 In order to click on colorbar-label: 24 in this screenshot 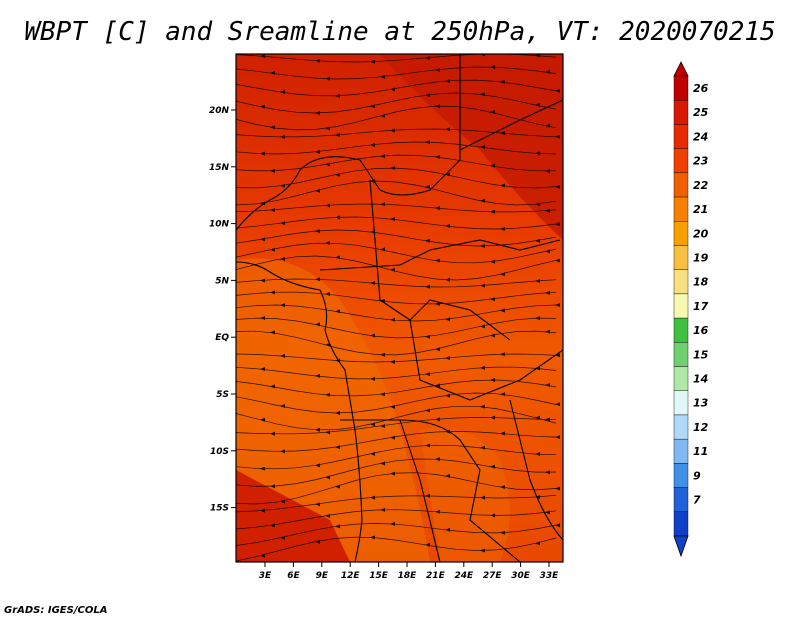, I will do `click(700, 136)`.